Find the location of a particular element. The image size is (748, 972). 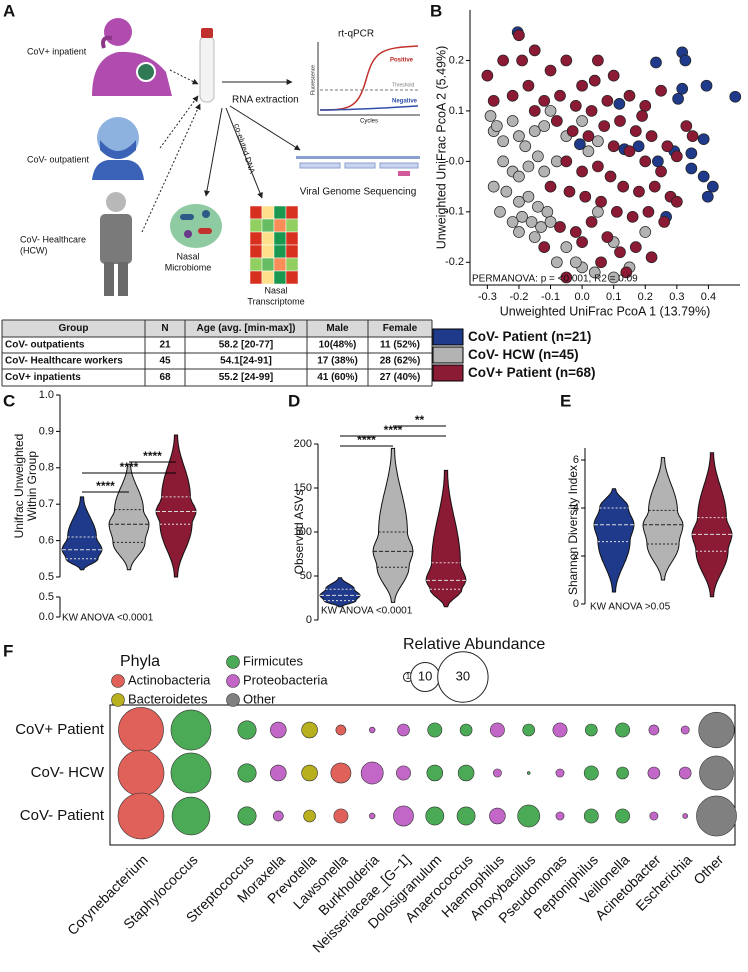

qpcr-label: Positive is located at coordinates (402, 61).